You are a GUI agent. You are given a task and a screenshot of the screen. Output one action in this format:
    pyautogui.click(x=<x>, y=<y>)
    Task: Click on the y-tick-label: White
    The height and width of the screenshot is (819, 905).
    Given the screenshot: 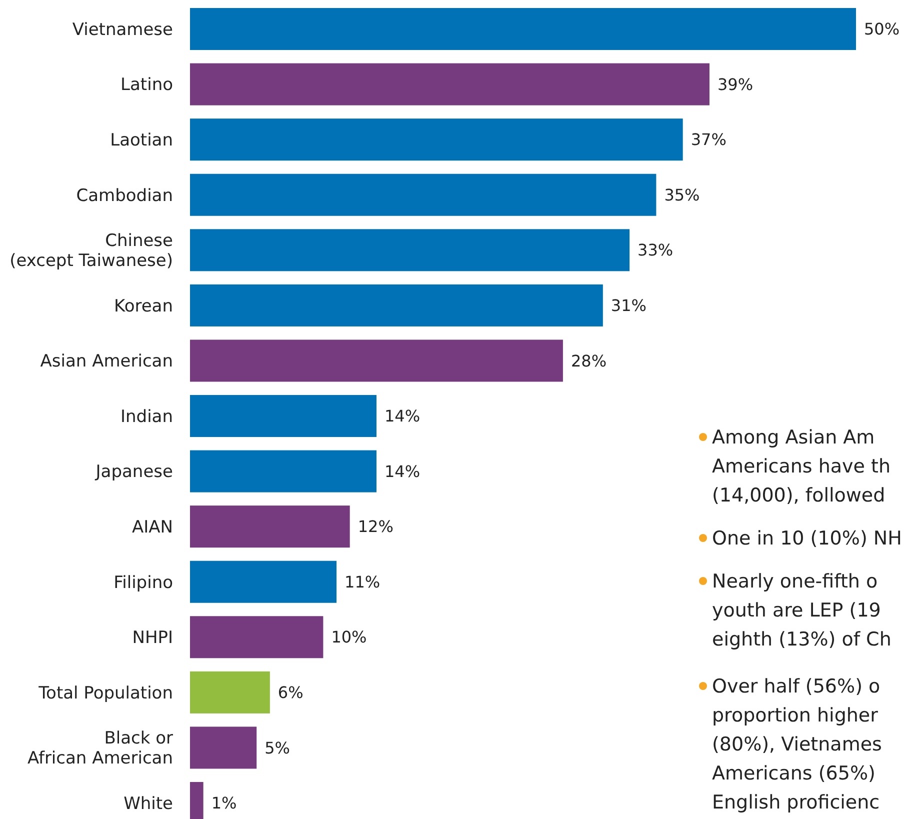 What is the action you would take?
    pyautogui.click(x=148, y=804)
    